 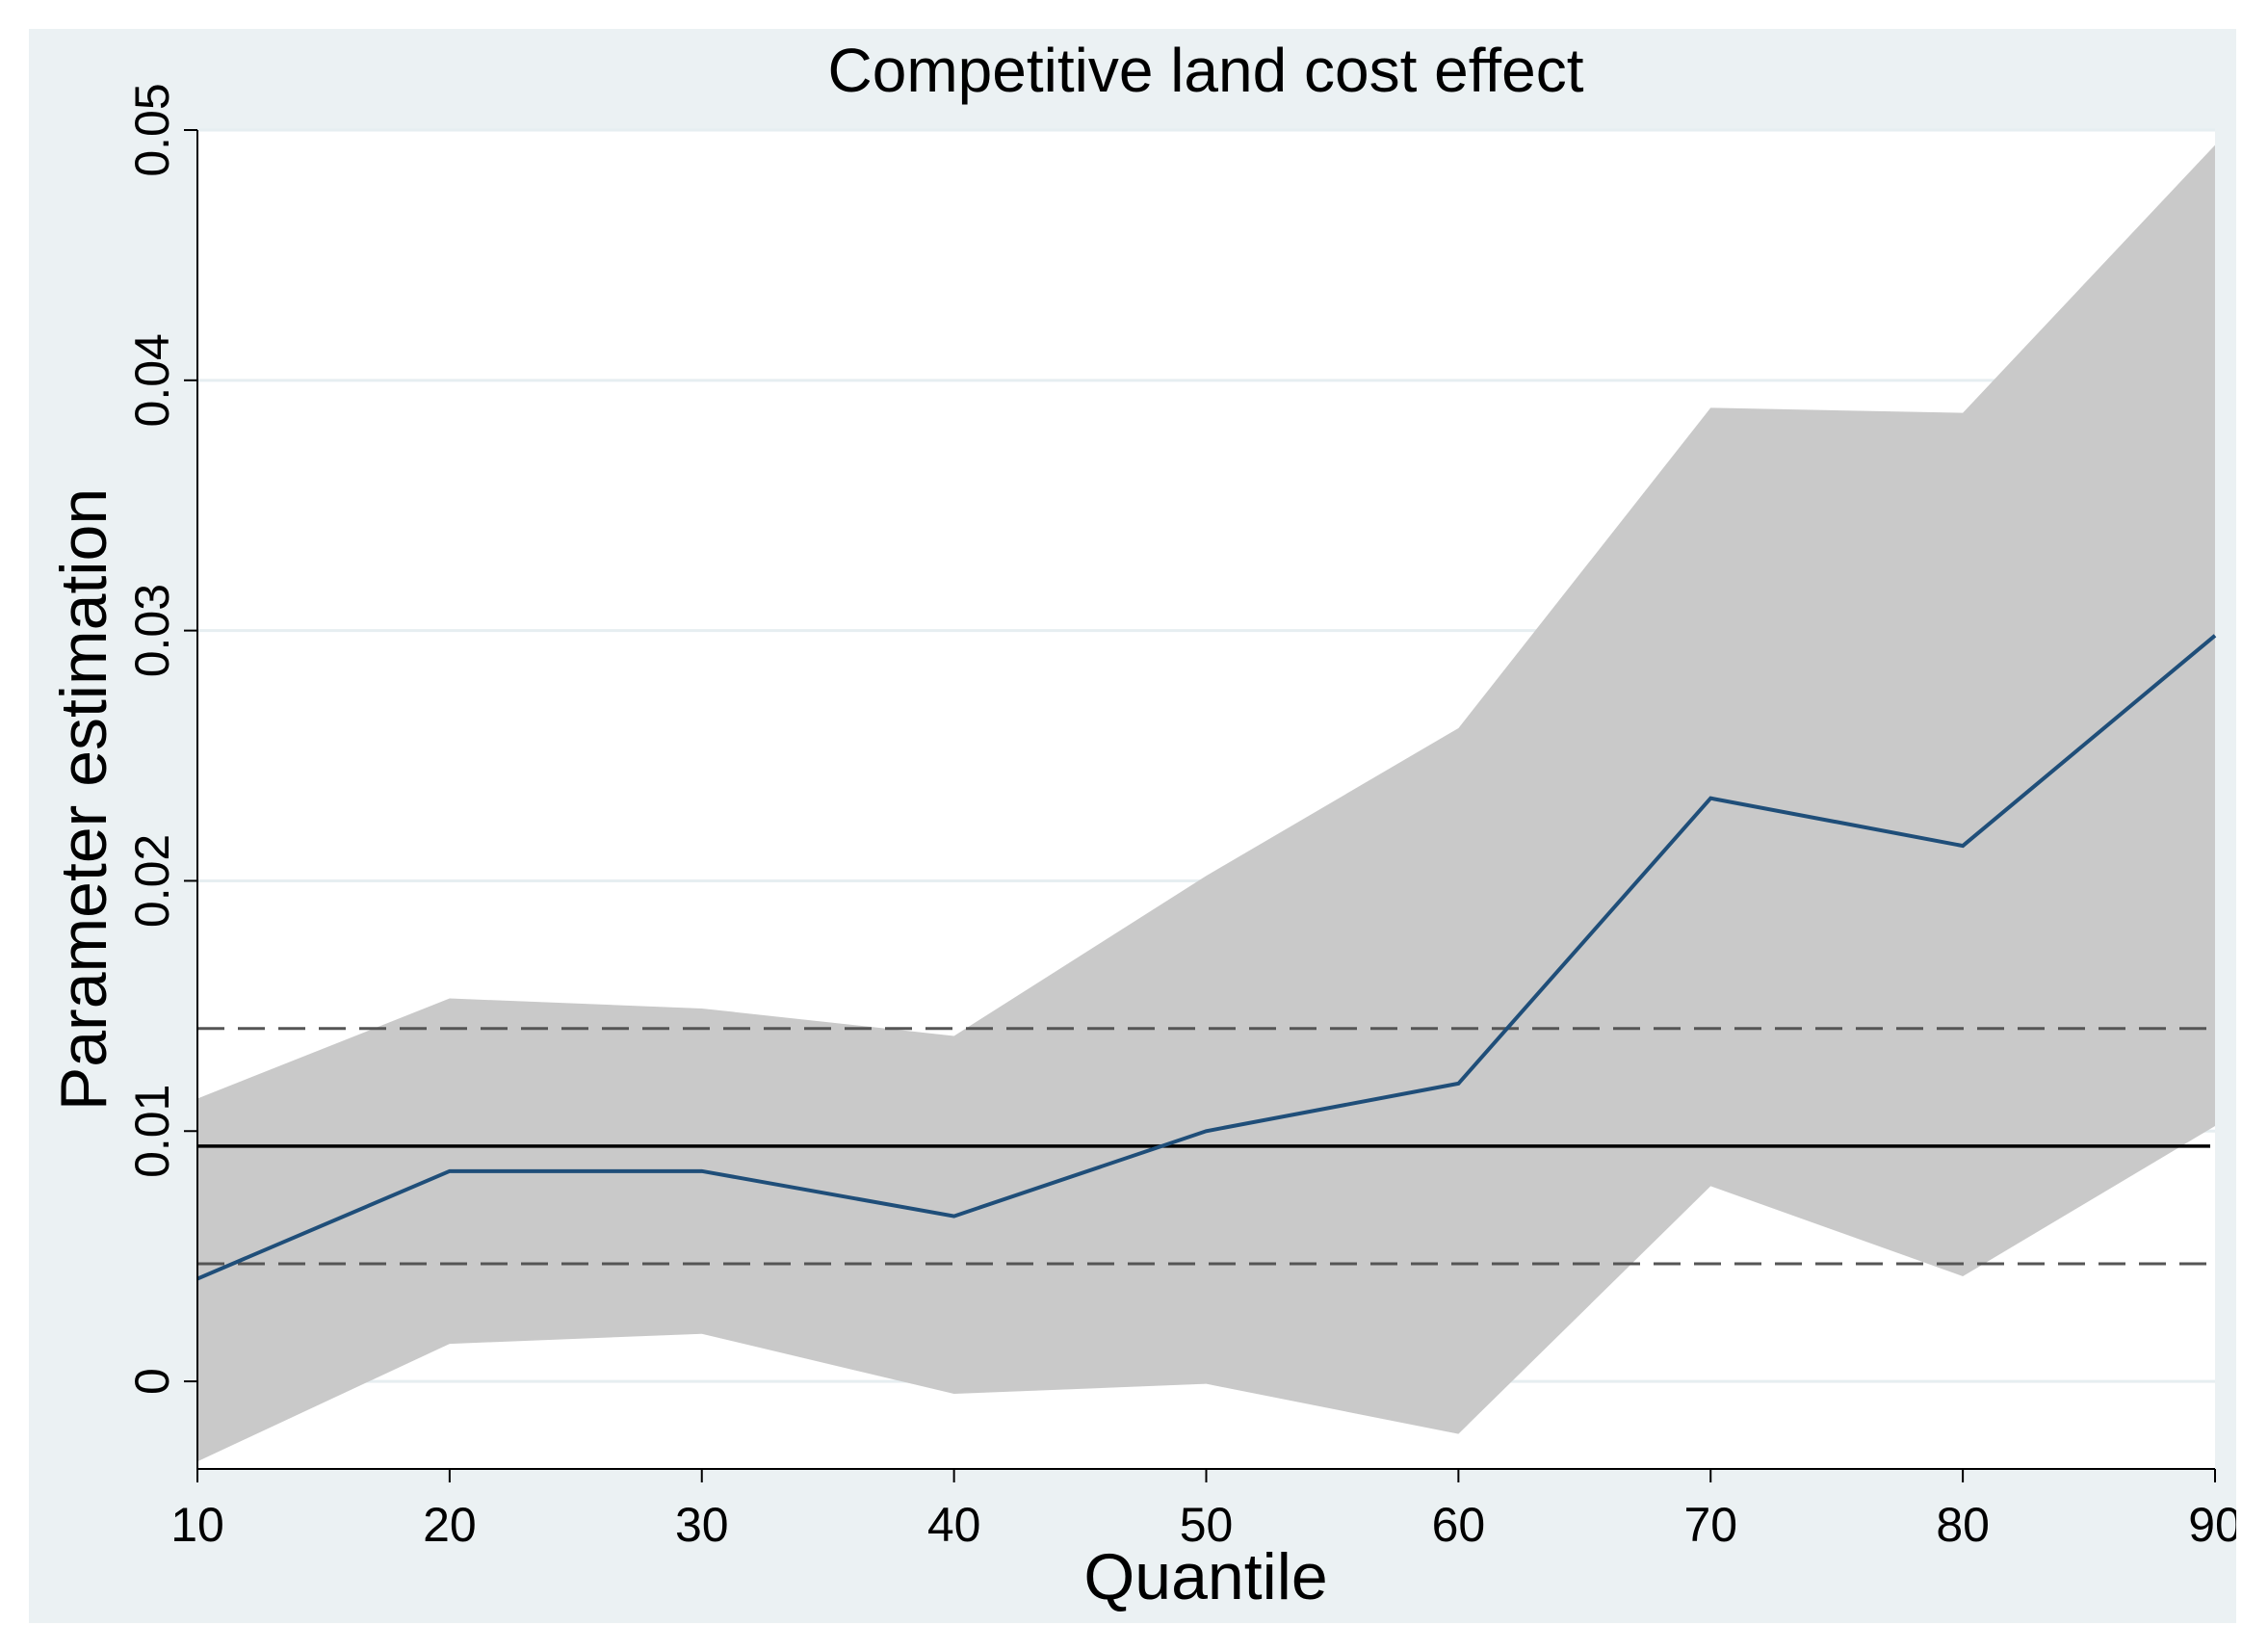 What do you see at coordinates (1459, 1525) in the screenshot?
I see `x-tick-label-5: 60` at bounding box center [1459, 1525].